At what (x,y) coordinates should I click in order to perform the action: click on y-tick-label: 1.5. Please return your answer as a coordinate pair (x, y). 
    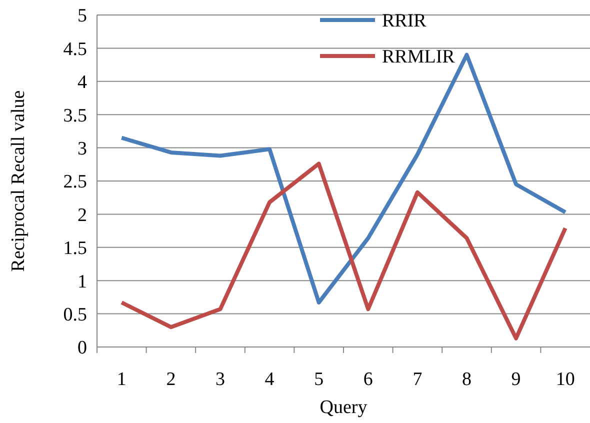
    Looking at the image, I should click on (75, 249).